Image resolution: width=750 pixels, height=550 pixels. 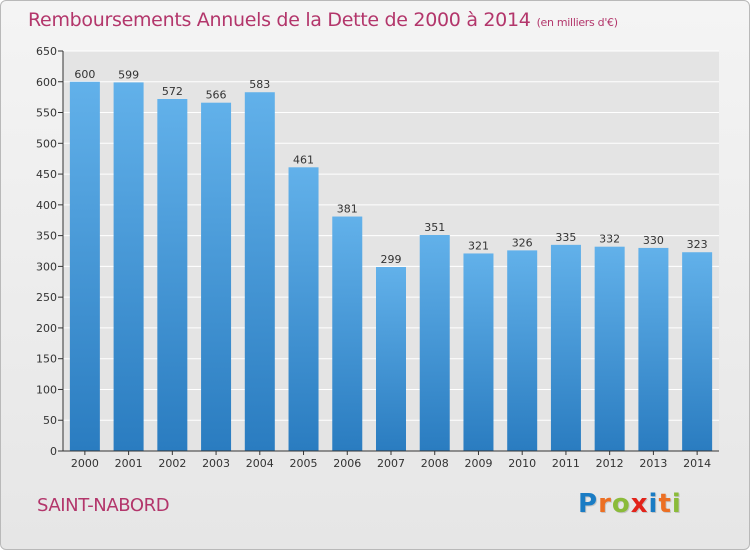 What do you see at coordinates (216, 463) in the screenshot?
I see `x-tick-label: 2003` at bounding box center [216, 463].